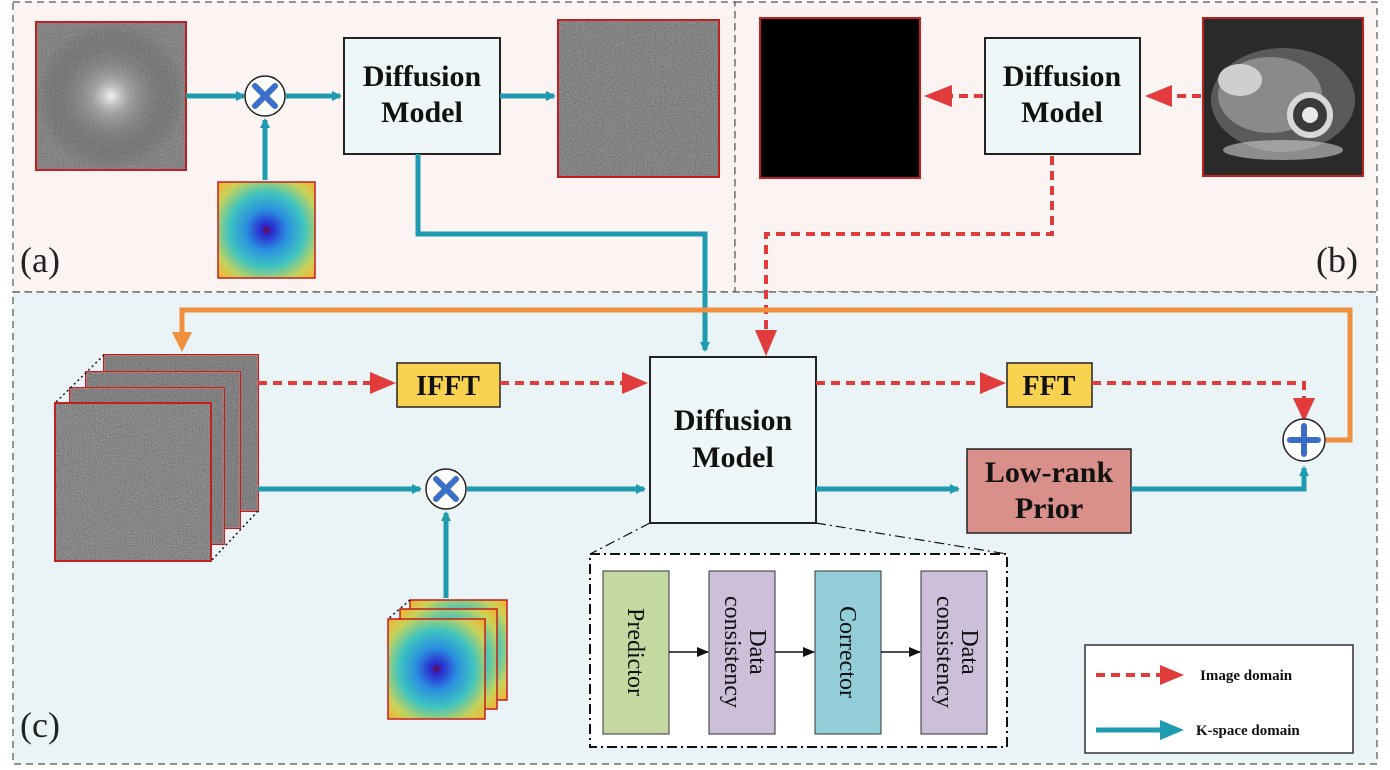  What do you see at coordinates (1246, 676) in the screenshot?
I see `legend-image-domain-label: Image domain` at bounding box center [1246, 676].